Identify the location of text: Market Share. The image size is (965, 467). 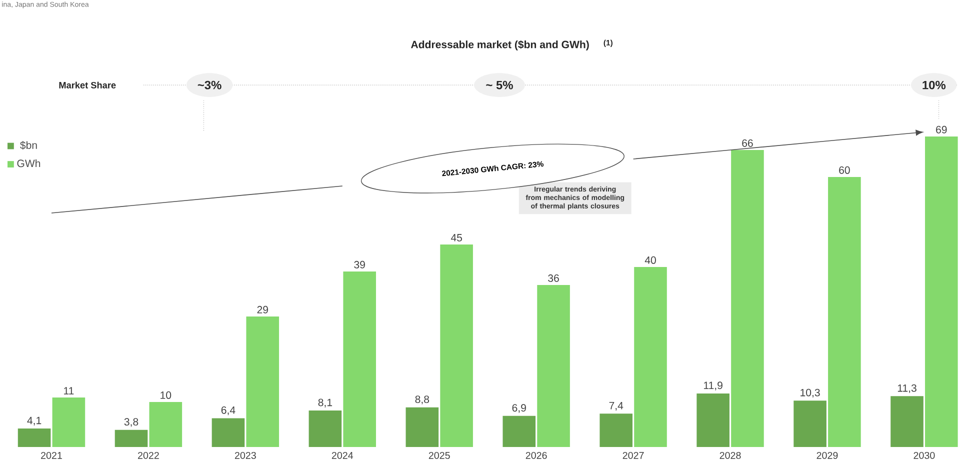
(87, 85).